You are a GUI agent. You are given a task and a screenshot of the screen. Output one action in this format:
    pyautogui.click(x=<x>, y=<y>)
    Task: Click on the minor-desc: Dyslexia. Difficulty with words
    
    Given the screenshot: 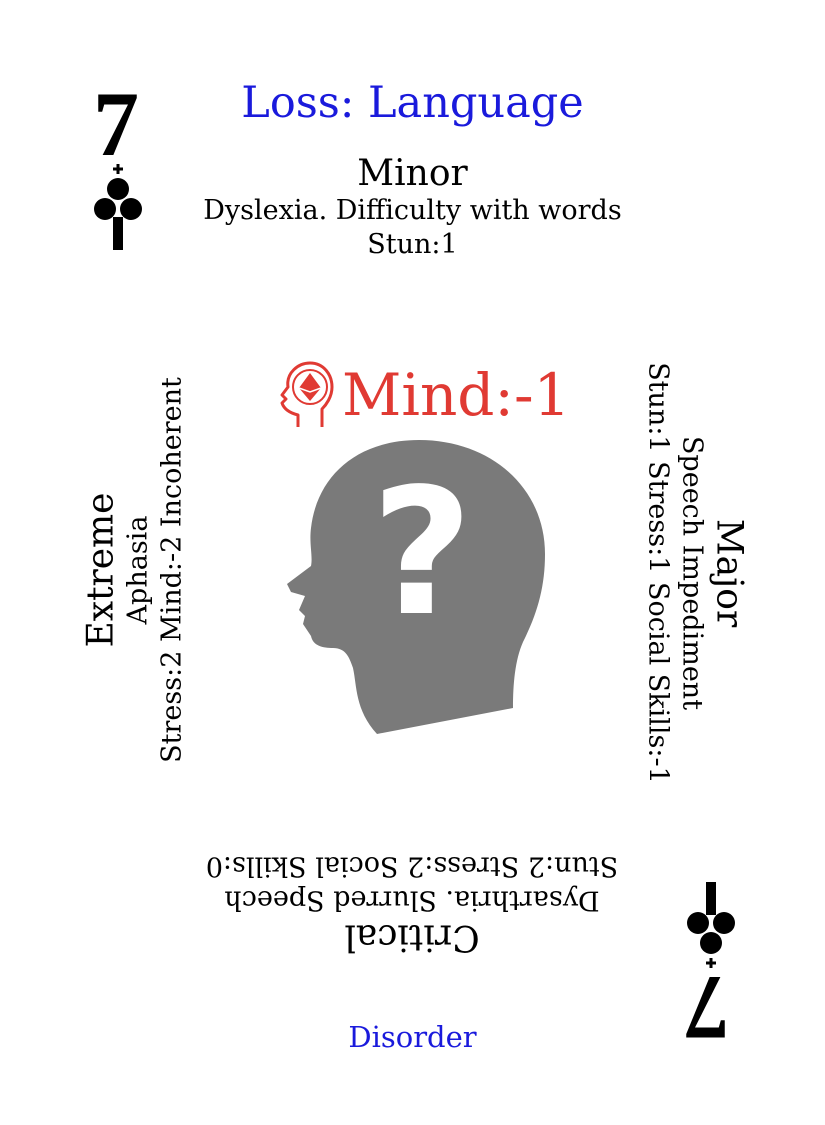 What is the action you would take?
    pyautogui.click(x=412, y=211)
    